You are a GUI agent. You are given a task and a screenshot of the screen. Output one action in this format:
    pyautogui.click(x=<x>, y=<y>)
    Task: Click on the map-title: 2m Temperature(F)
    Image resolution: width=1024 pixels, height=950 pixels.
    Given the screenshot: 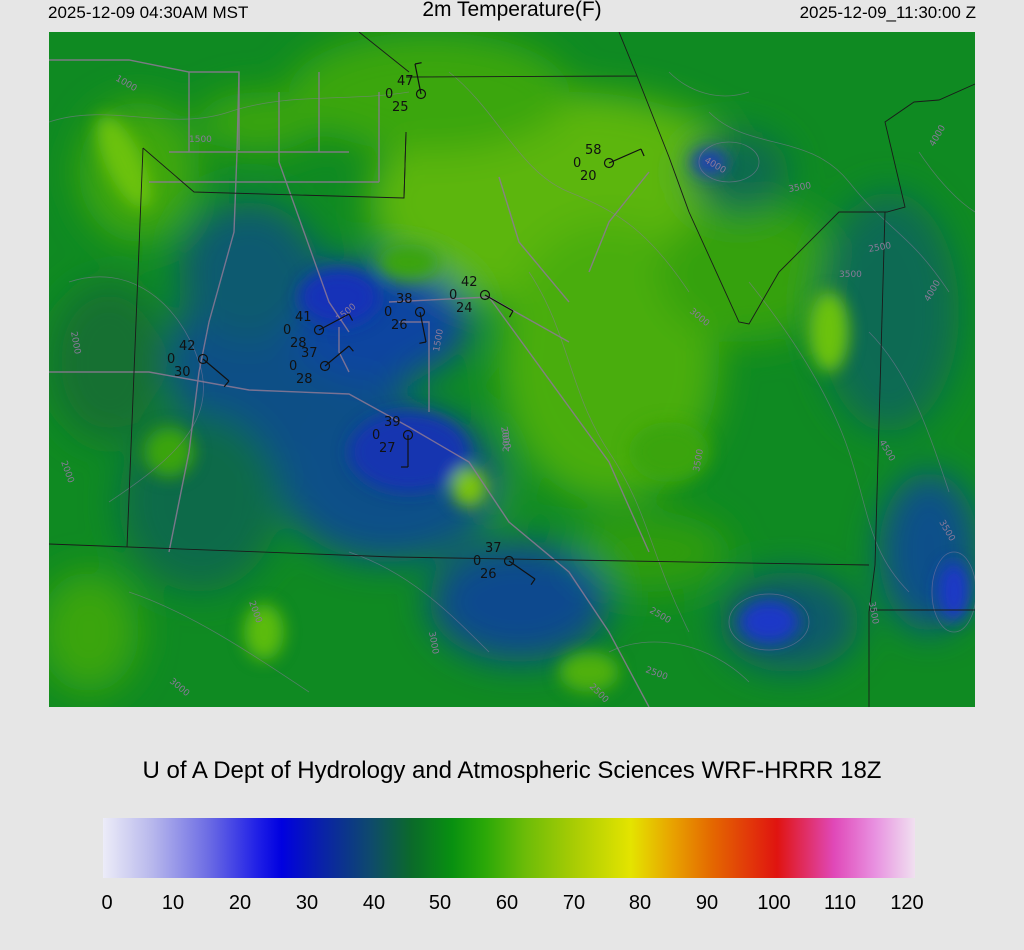 What is the action you would take?
    pyautogui.click(x=512, y=10)
    